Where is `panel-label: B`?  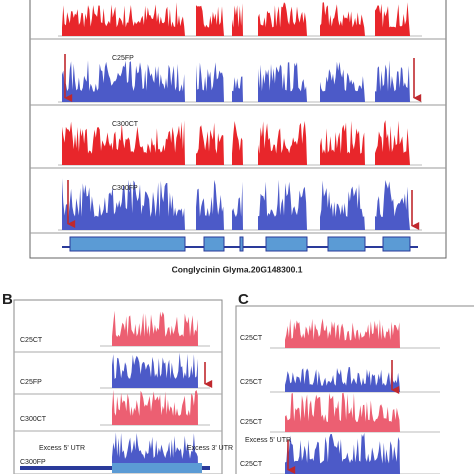
panel-label: B is located at coordinates (7, 299).